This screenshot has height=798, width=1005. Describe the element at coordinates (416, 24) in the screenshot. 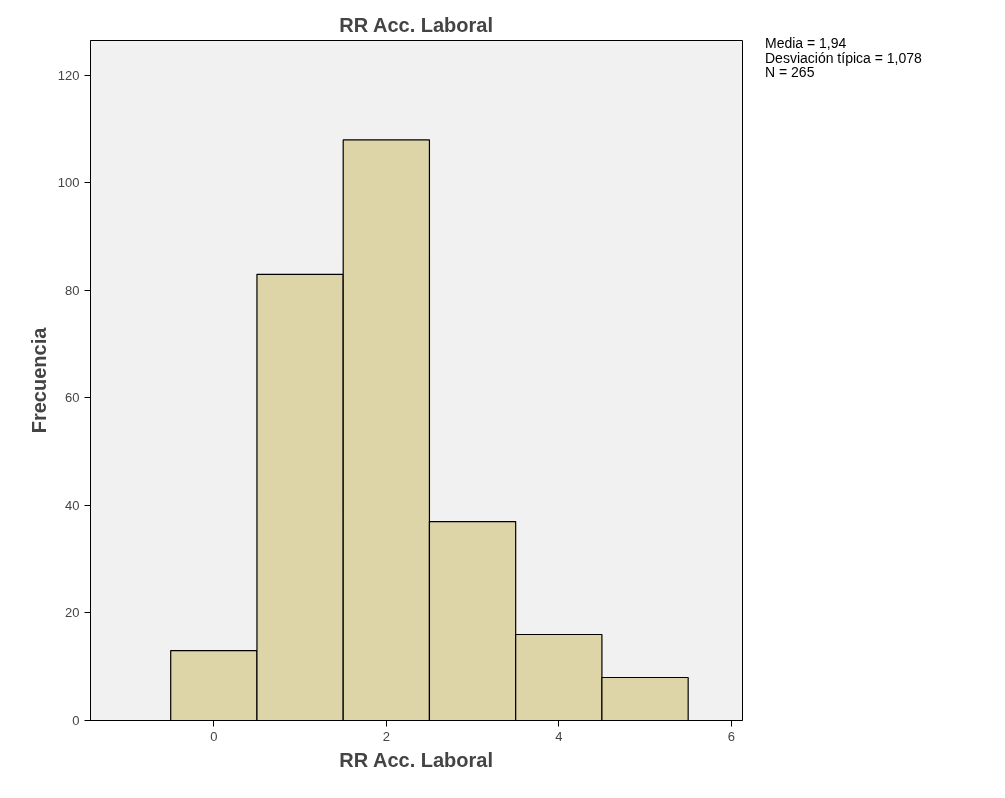

I see `chart-title: RR Acc. Laboral` at that location.